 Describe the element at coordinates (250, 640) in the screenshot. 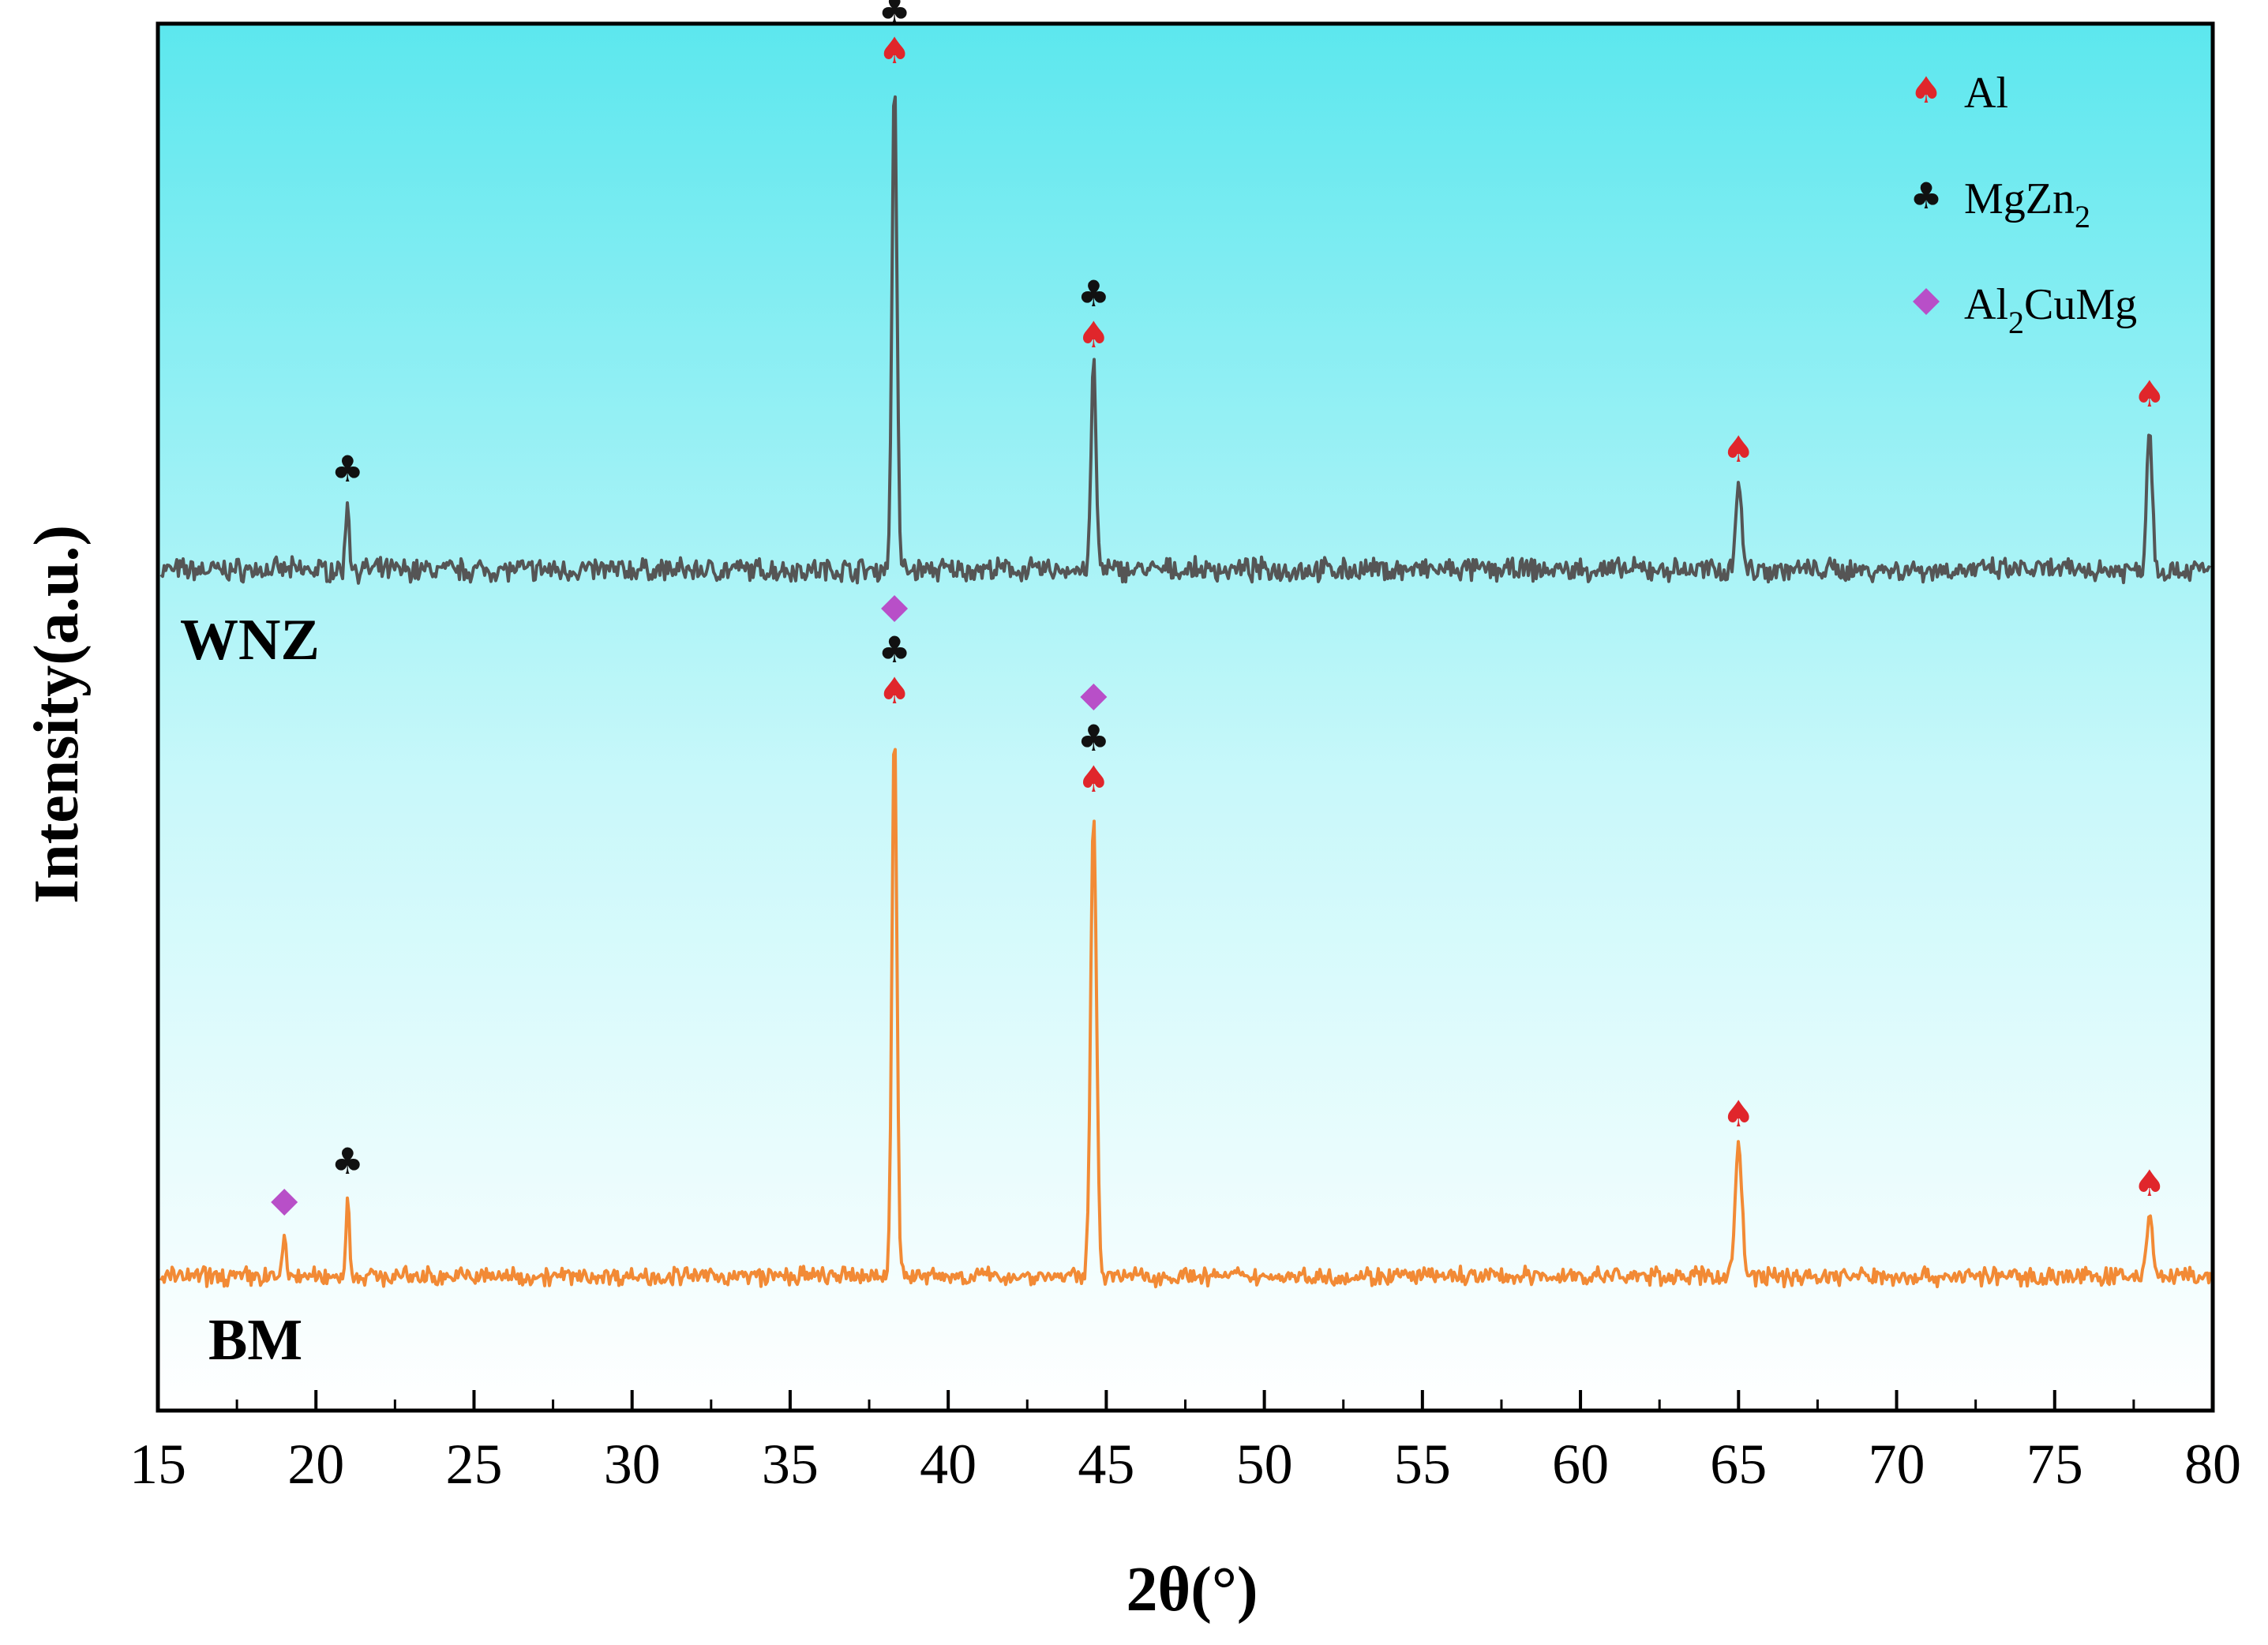

I see `series-label-wnz: WNZ` at that location.